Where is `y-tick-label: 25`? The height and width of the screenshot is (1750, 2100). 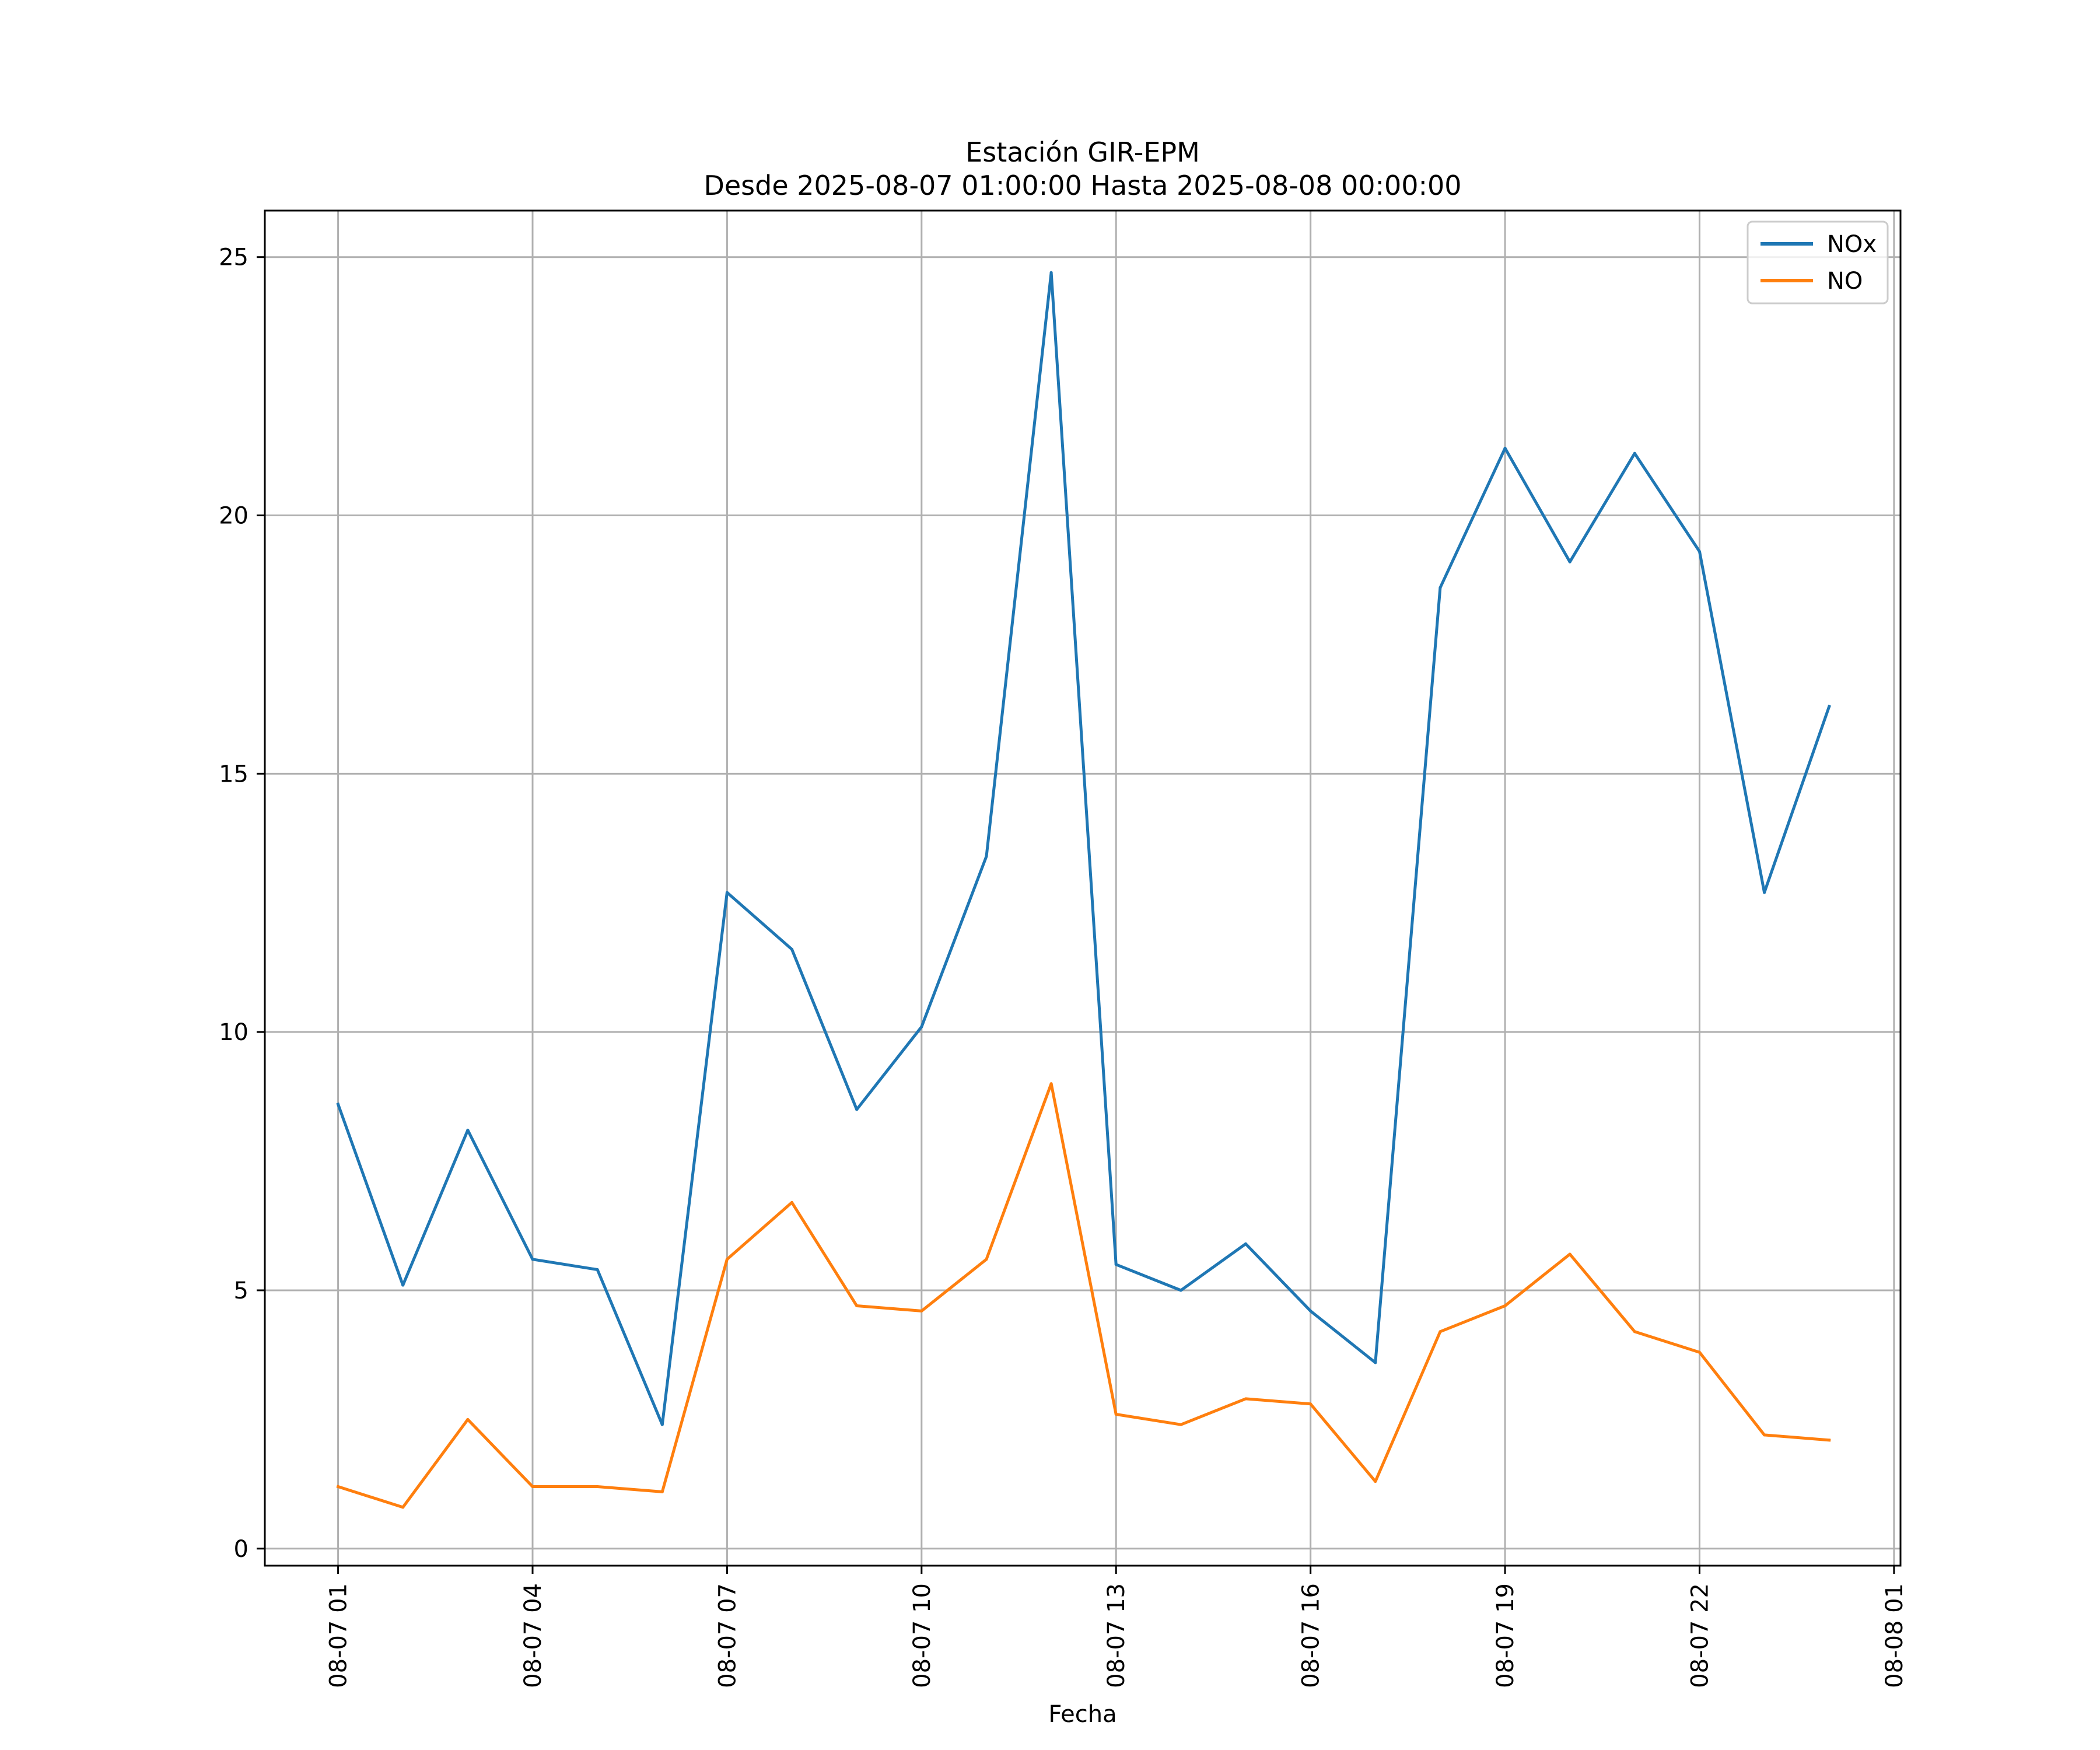 y-tick-label: 25 is located at coordinates (234, 257).